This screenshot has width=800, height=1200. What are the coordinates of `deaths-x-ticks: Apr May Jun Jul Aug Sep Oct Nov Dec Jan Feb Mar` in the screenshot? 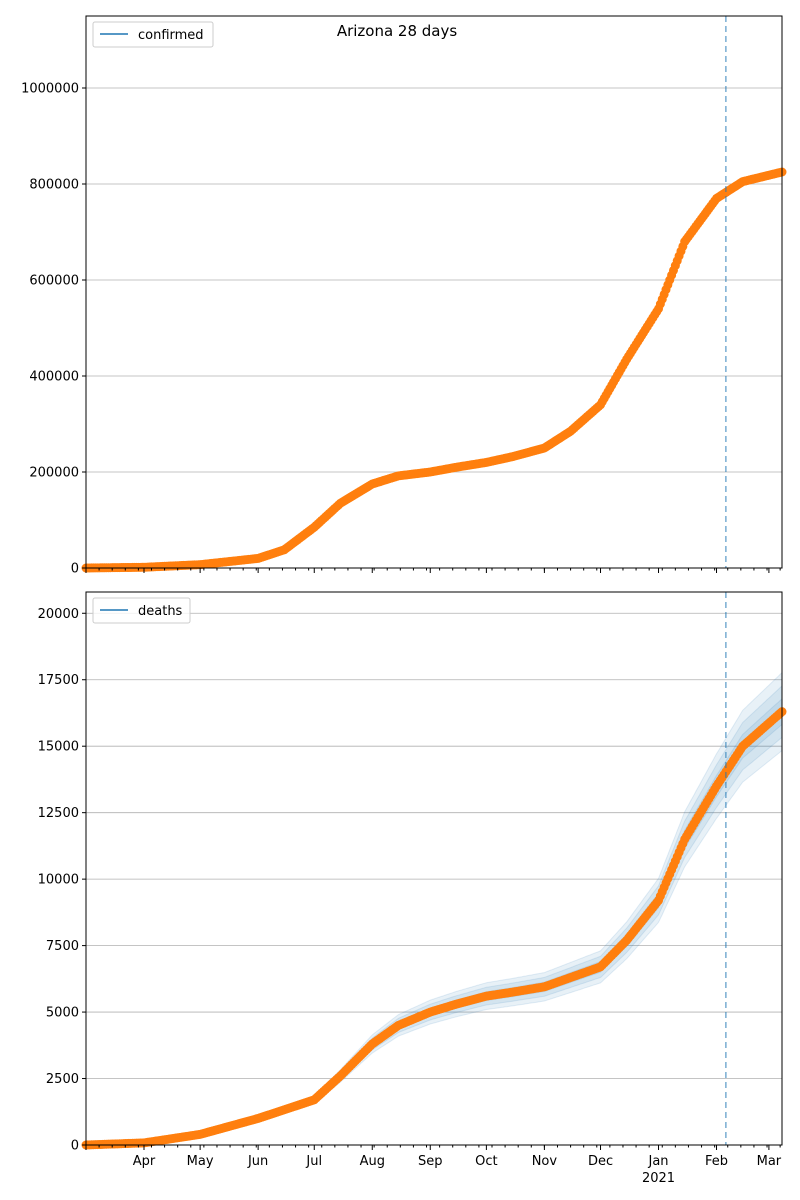 It's located at (433, 1157).